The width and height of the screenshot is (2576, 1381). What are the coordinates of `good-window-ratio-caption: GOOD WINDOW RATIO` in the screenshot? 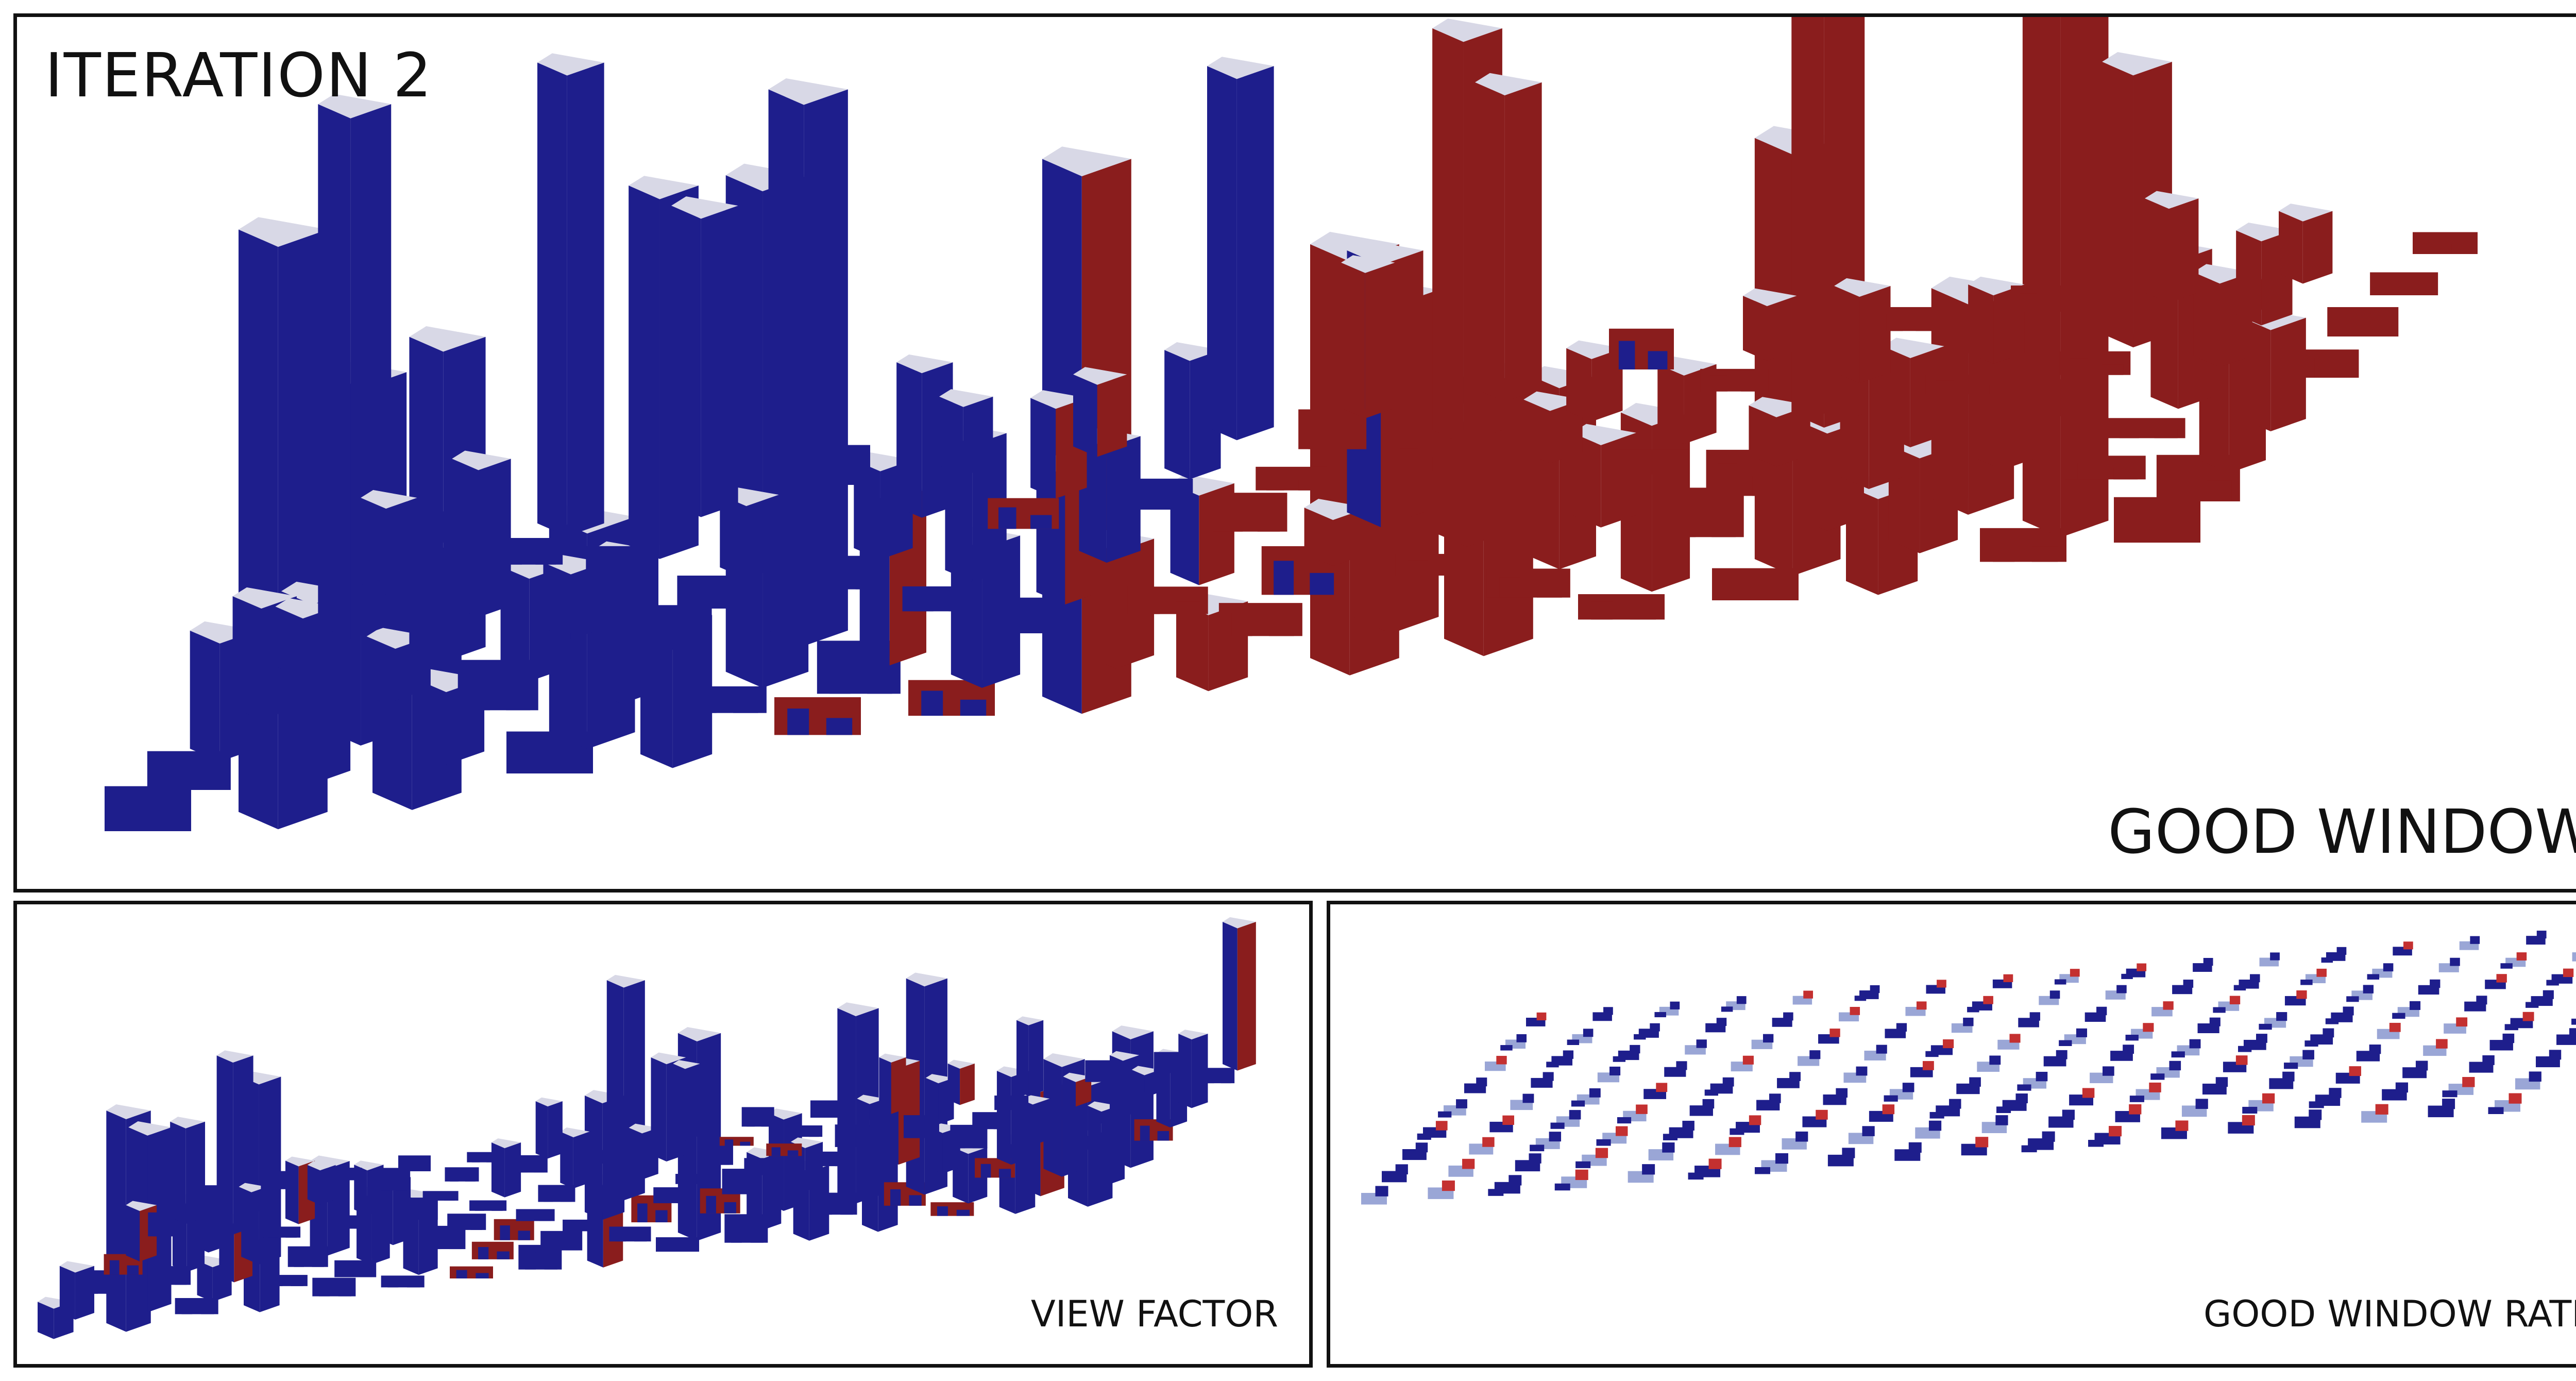 It's located at (2389, 1314).